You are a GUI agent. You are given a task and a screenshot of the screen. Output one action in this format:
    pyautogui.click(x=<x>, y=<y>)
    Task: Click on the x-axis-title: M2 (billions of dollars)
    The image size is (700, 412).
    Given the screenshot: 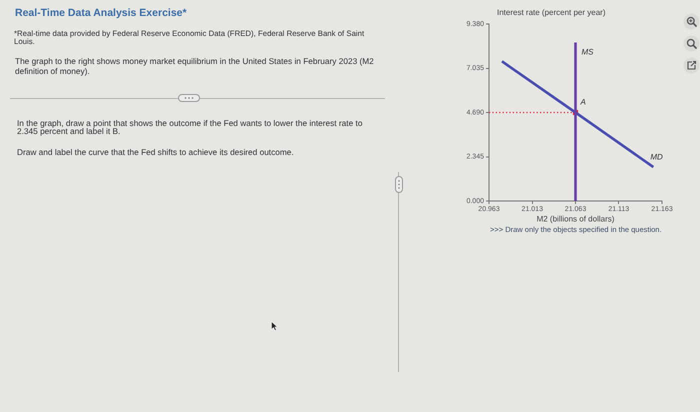 What is the action you would take?
    pyautogui.click(x=575, y=219)
    